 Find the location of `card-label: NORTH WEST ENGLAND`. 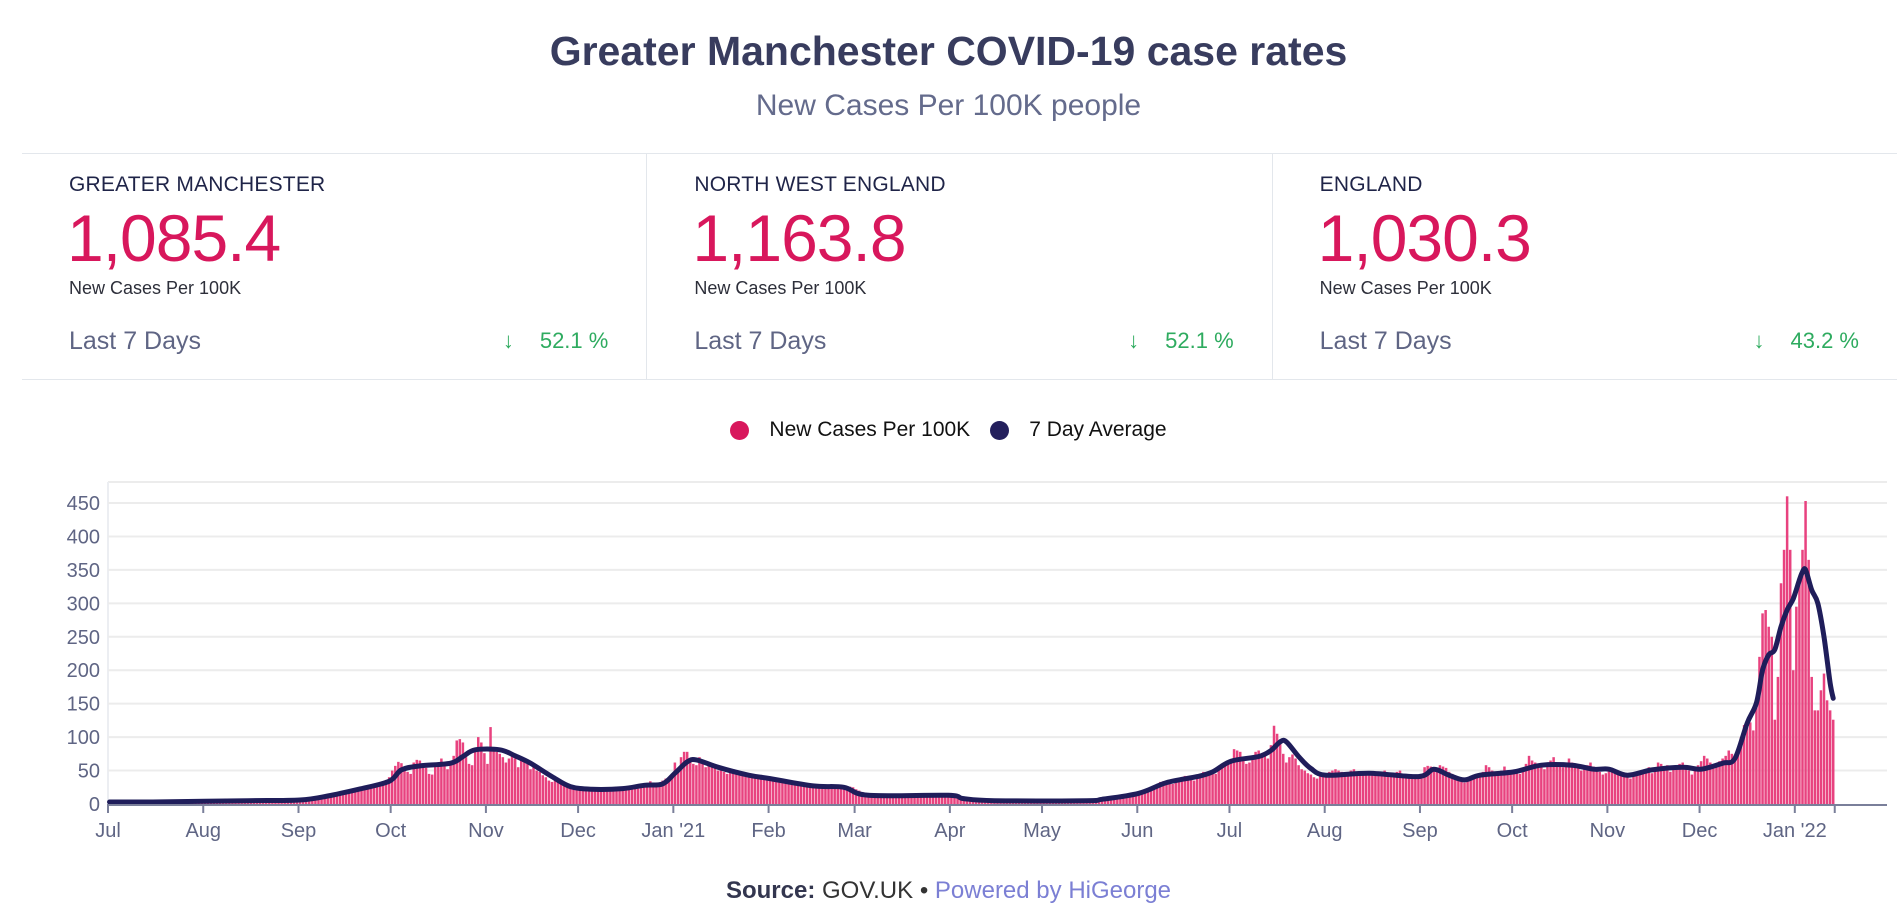

card-label: NORTH WEST ENGLAND is located at coordinates (820, 184).